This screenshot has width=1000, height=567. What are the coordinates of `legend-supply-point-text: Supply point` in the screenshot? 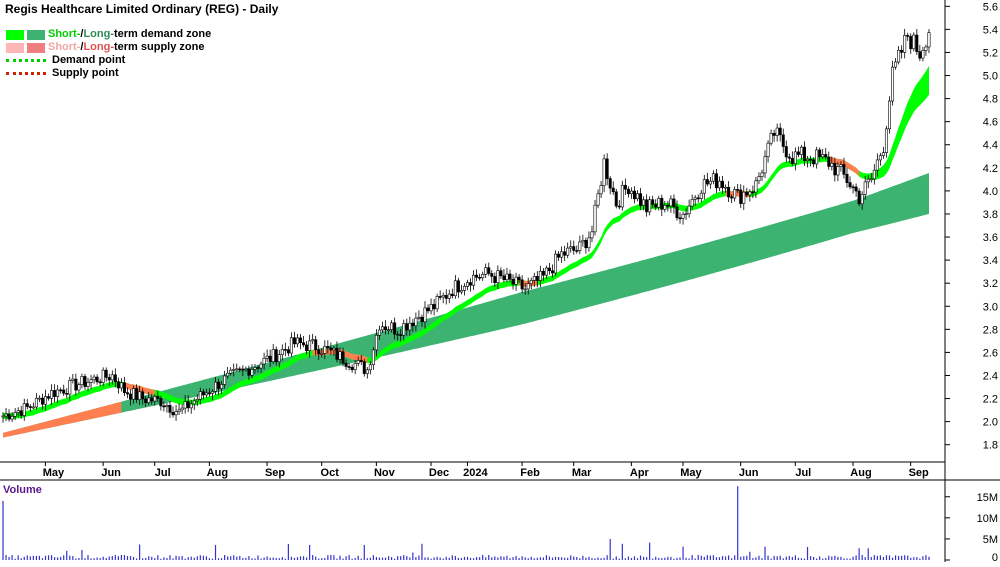 It's located at (85, 73).